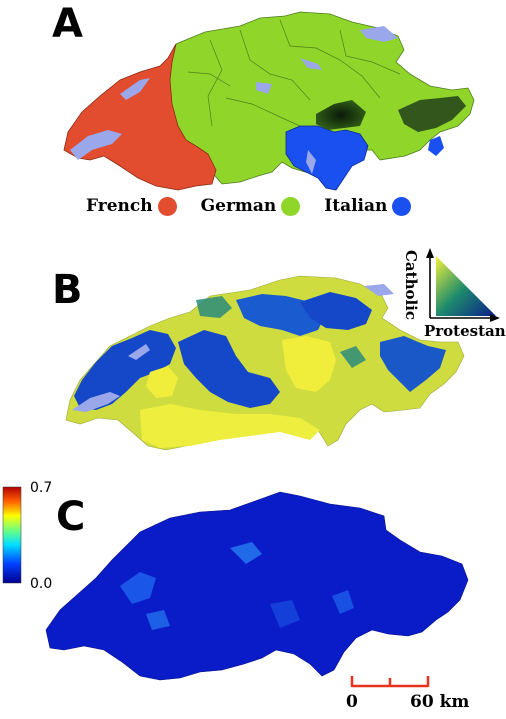  I want to click on lake-b-geneva, so click(96, 402).